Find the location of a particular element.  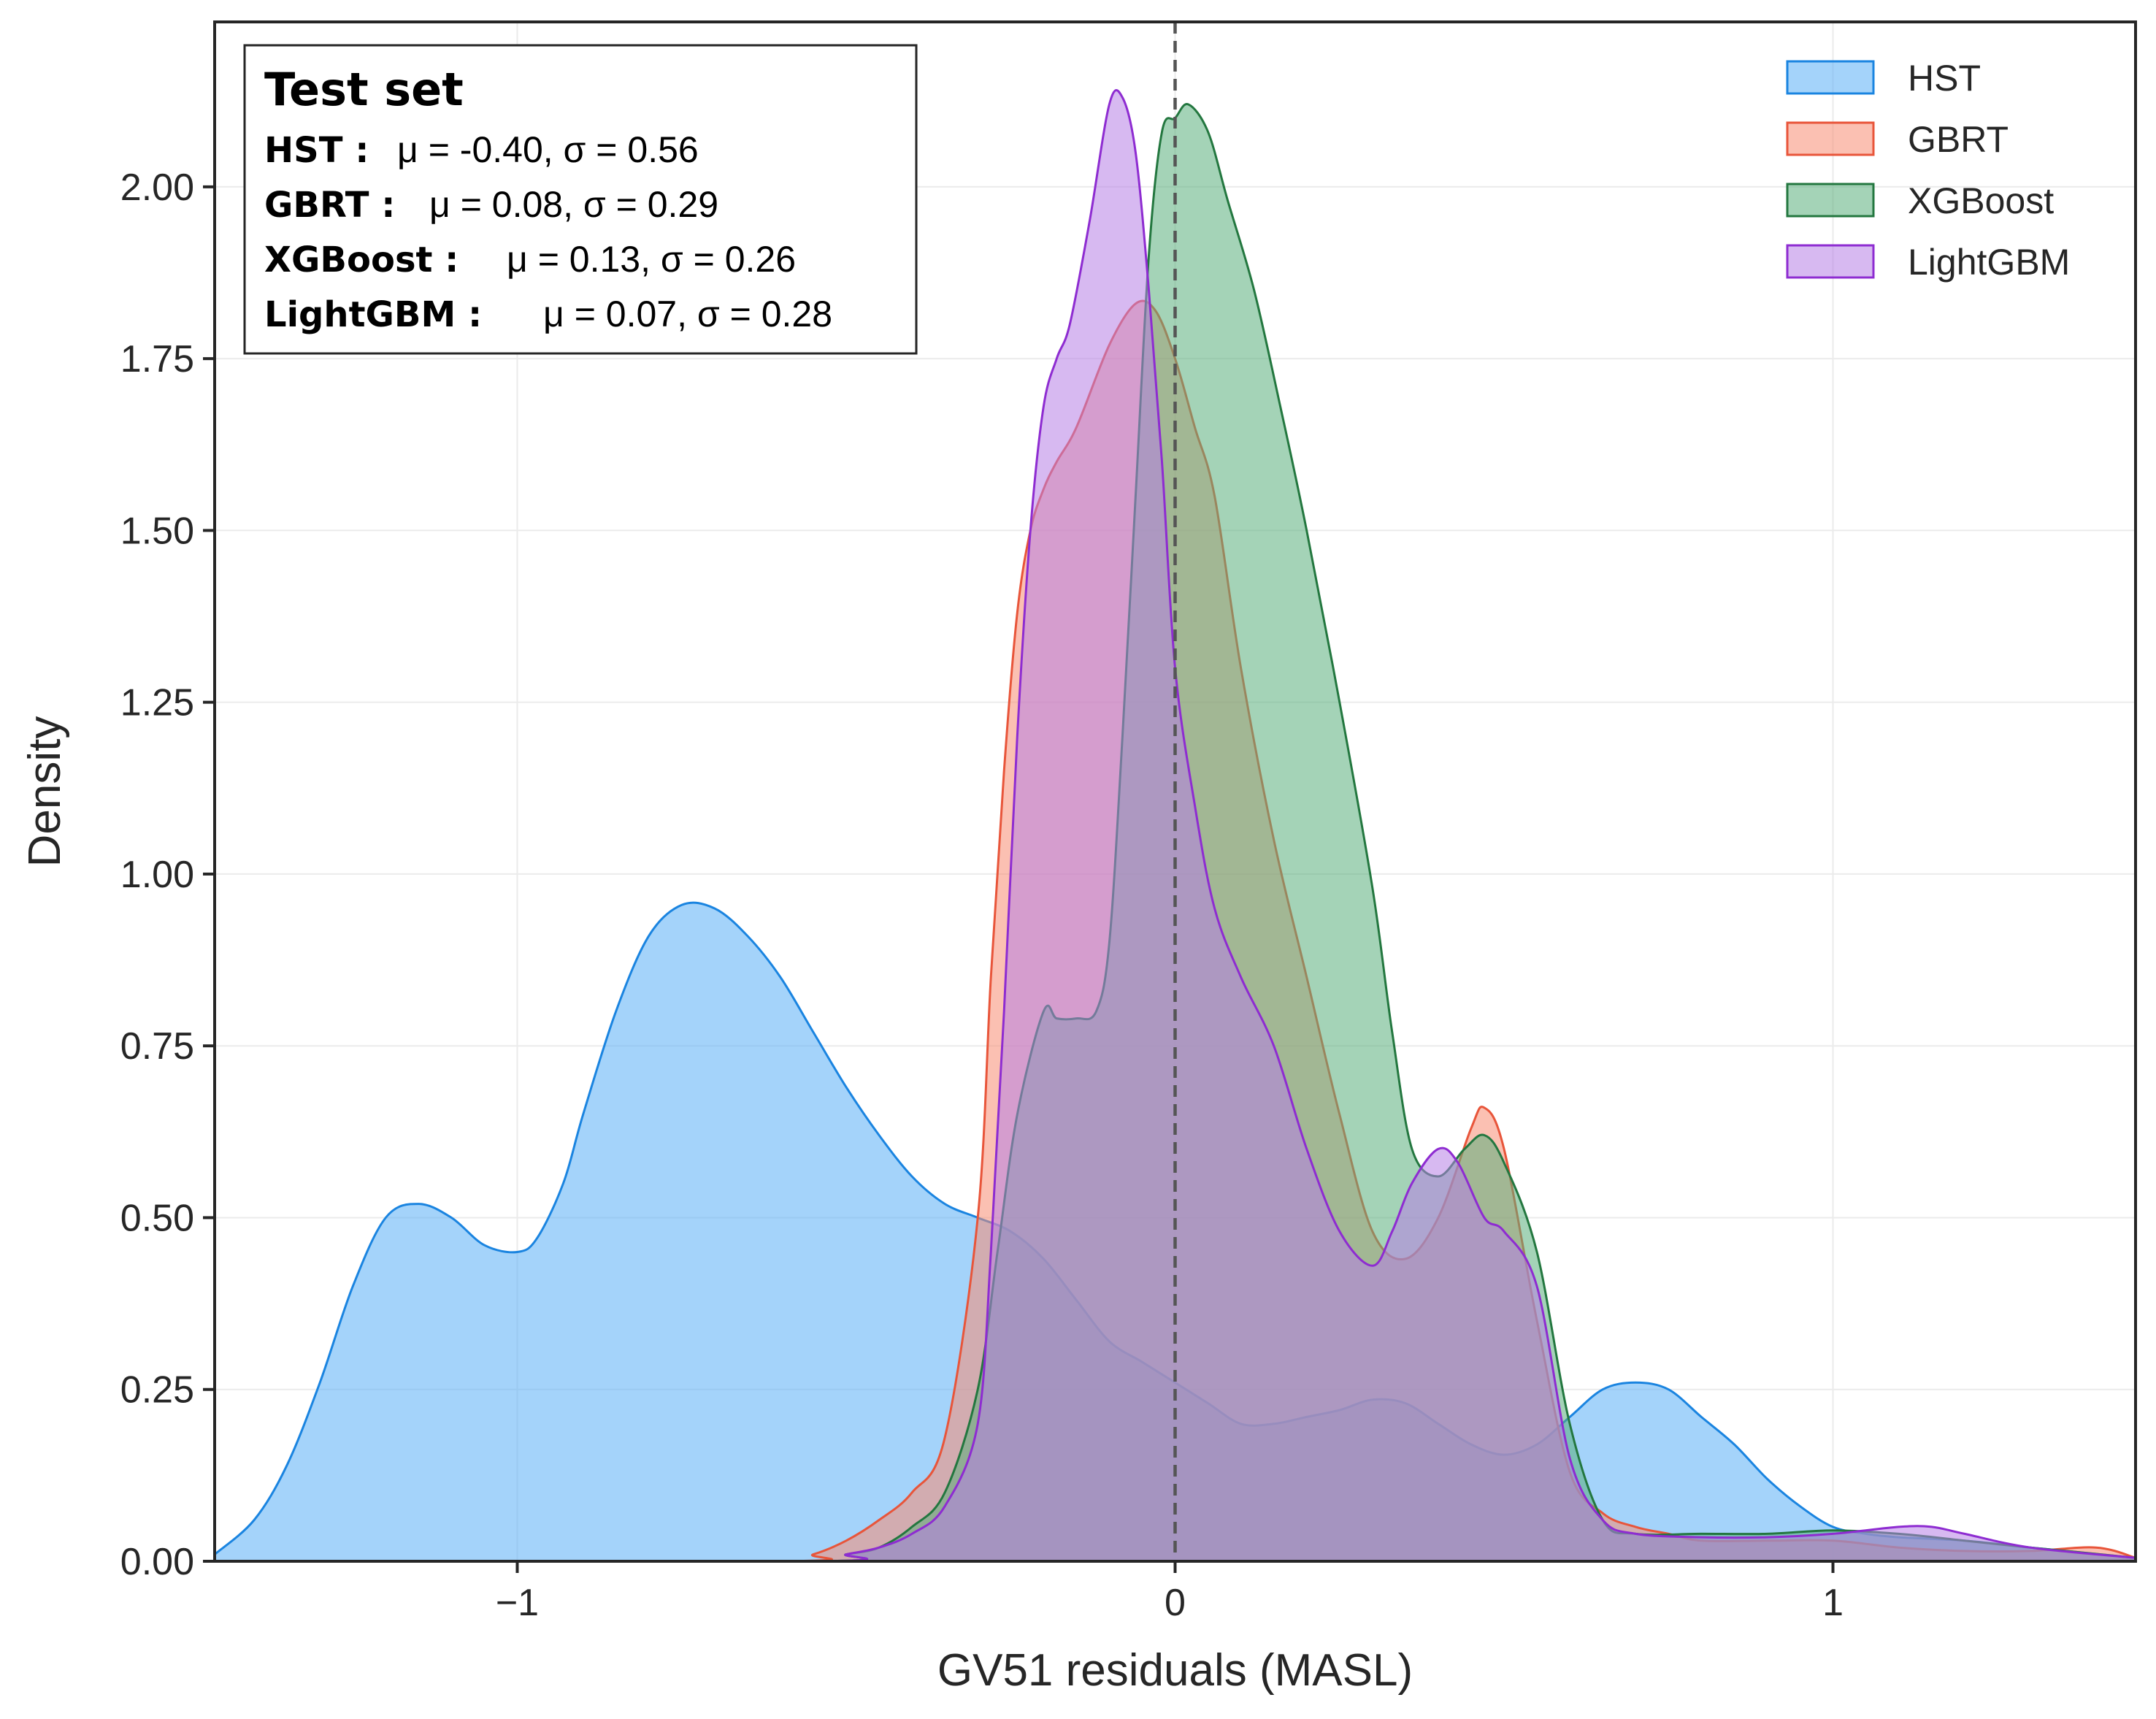

stats-row-value: μ = 0.08, σ = 0.29 is located at coordinates (573, 204).